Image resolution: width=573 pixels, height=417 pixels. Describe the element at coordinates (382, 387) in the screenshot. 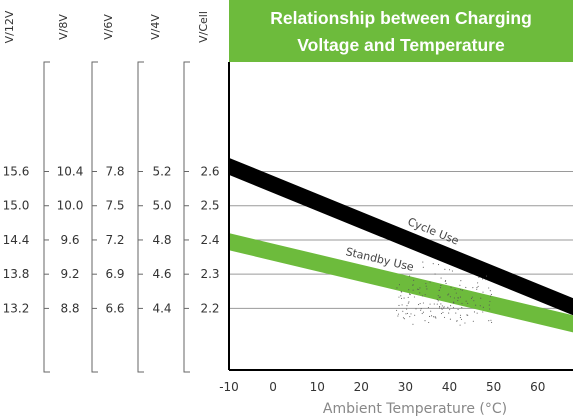

I see `x-tick-labels: -10 0 10 20 30 40 50 60` at that location.